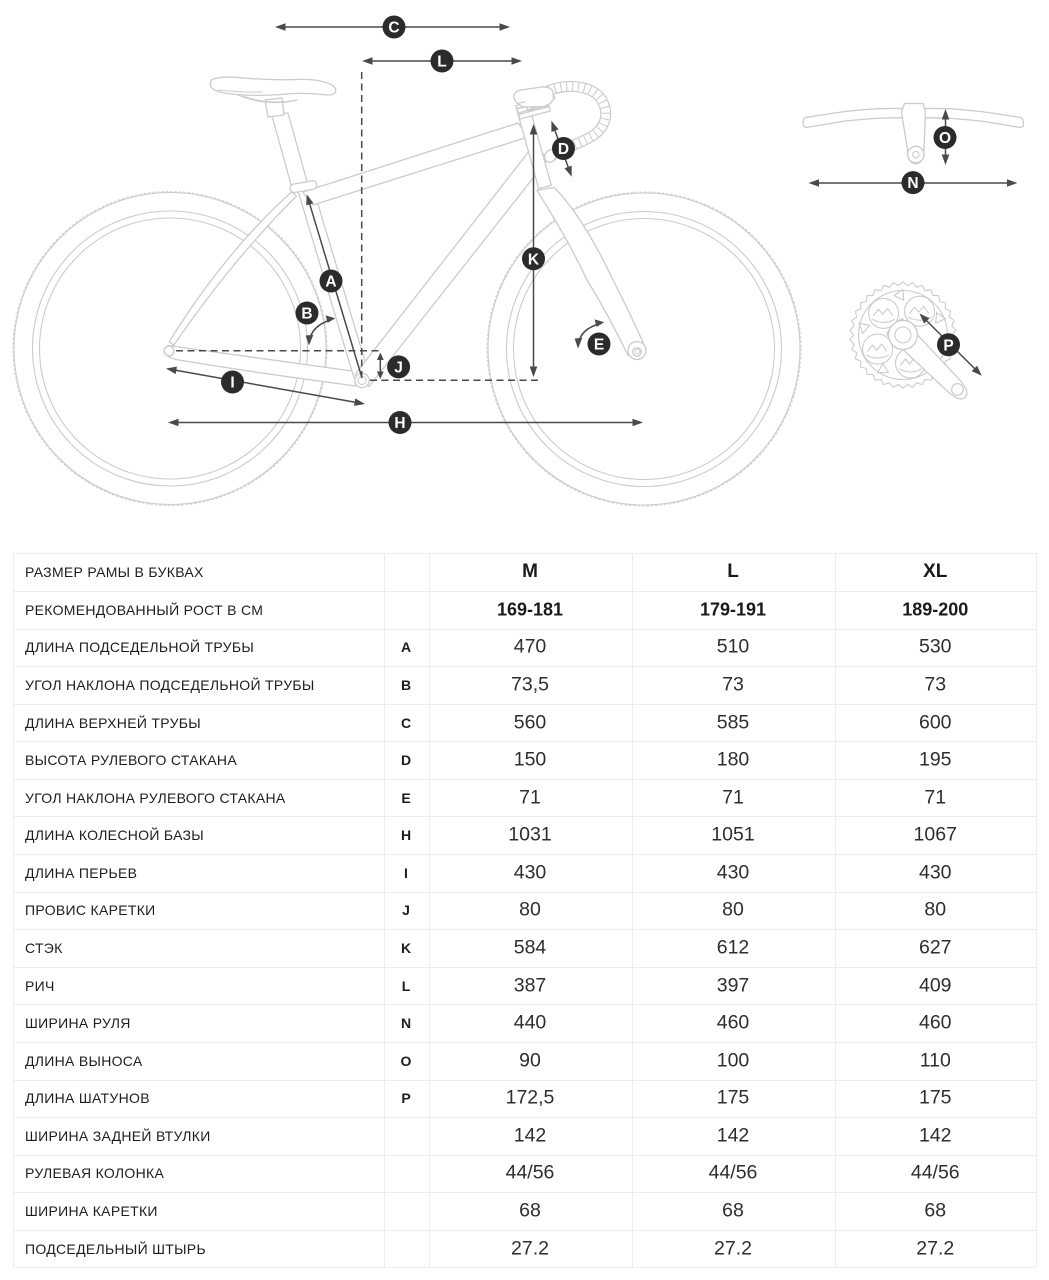 The height and width of the screenshot is (1280, 1049). Describe the element at coordinates (534, 259) in the screenshot. I see `svg-text: K` at that location.